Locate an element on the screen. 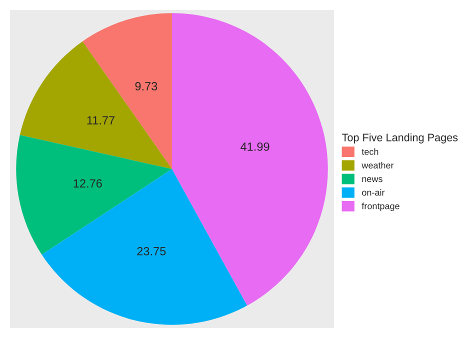  legend-label: on-air is located at coordinates (373, 192).